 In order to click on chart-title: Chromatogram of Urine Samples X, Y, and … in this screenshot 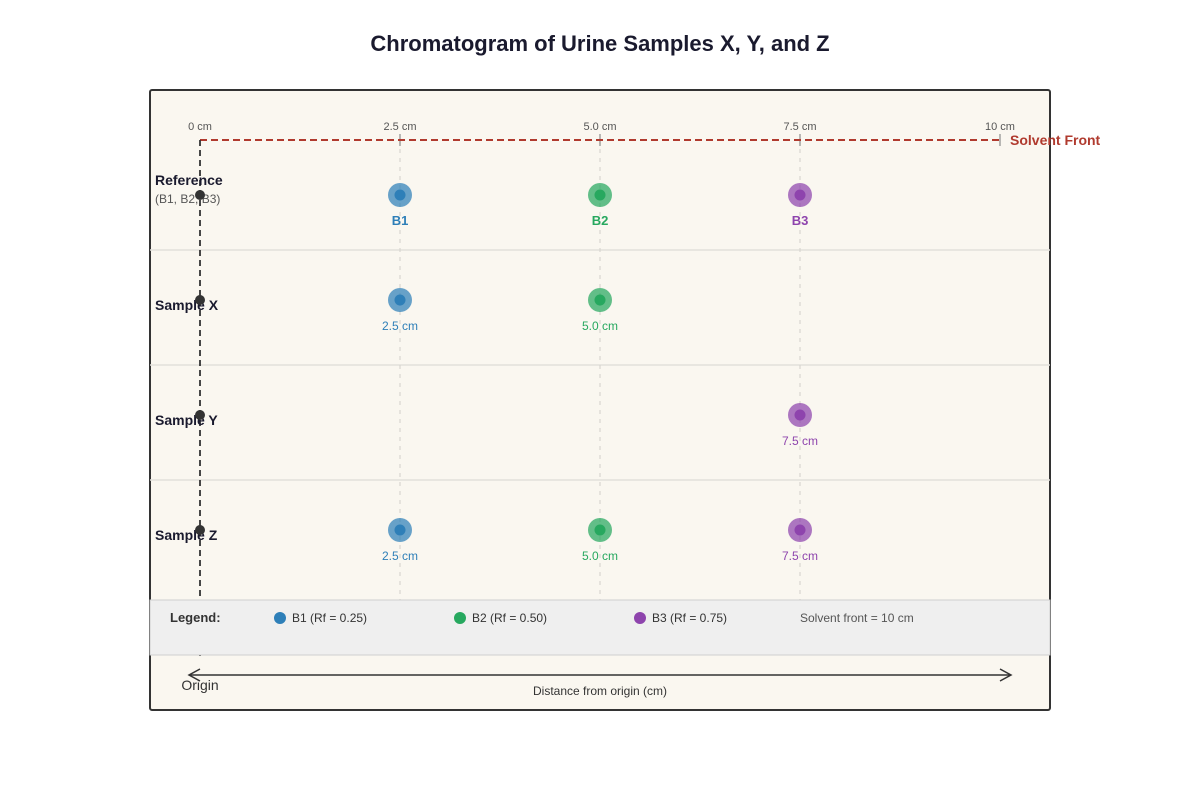, I will do `click(599, 43)`.